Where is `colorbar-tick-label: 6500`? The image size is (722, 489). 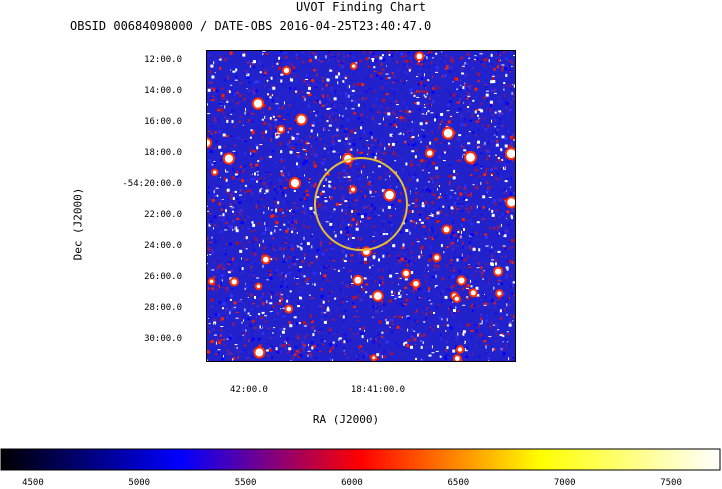
colorbar-tick-label: 6500 is located at coordinates (458, 483).